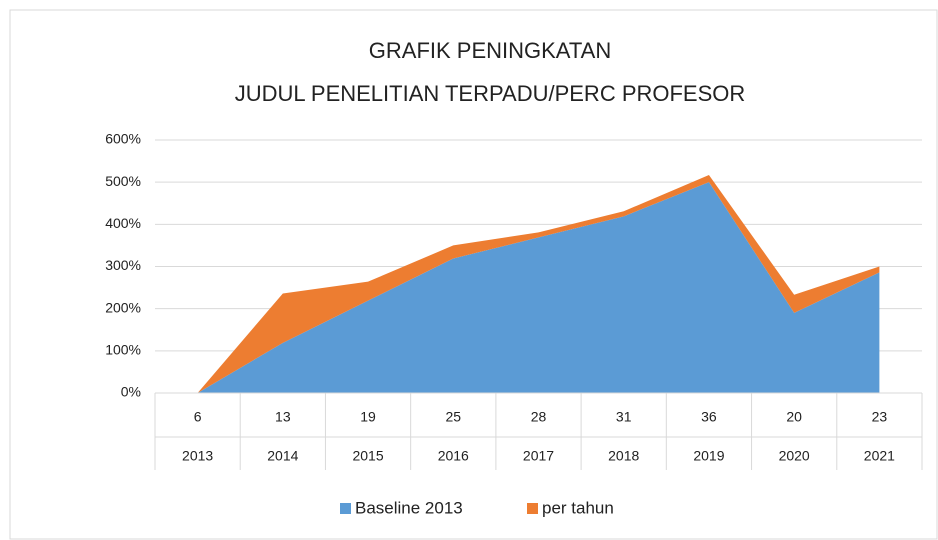 Image resolution: width=938 pixels, height=540 pixels. I want to click on chart-title: JUDUL PENELITIAN TERPADU/PERC PROFESOR, so click(490, 93).